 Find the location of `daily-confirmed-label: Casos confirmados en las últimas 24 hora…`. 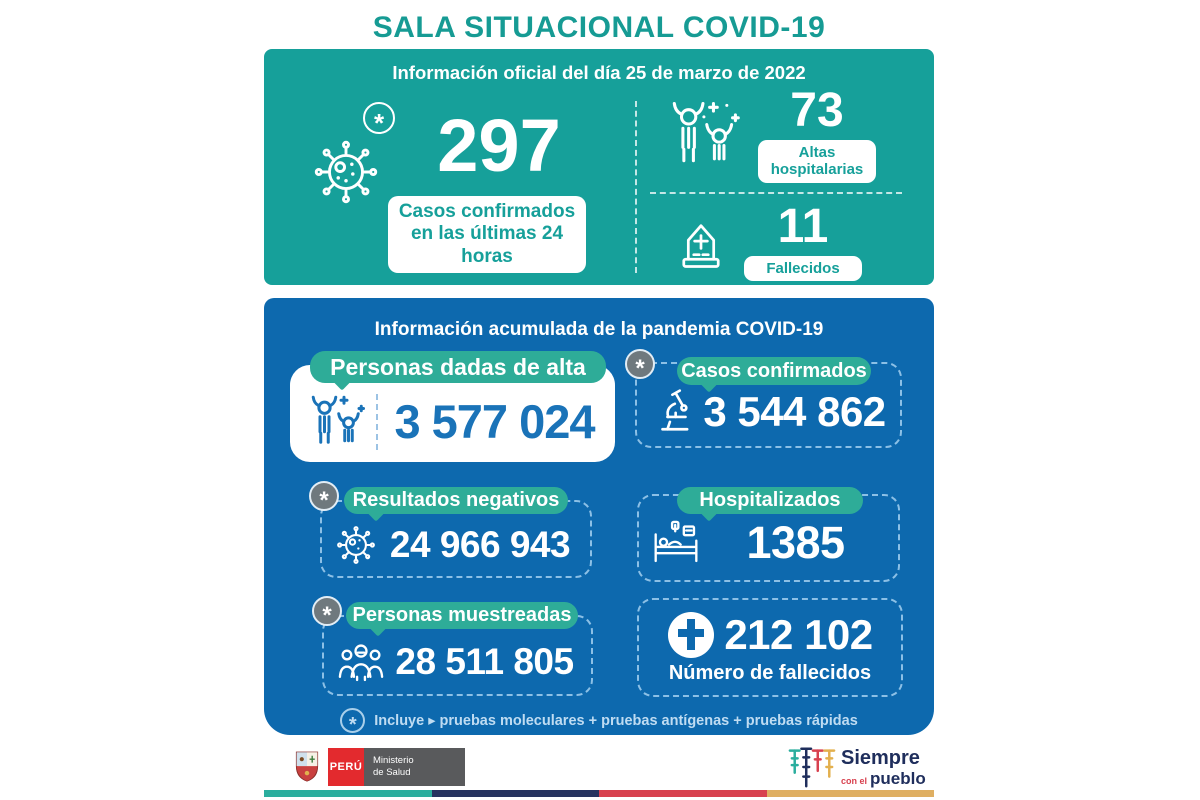

daily-confirmed-label: Casos confirmados en las últimas 24 hora… is located at coordinates (487, 235).